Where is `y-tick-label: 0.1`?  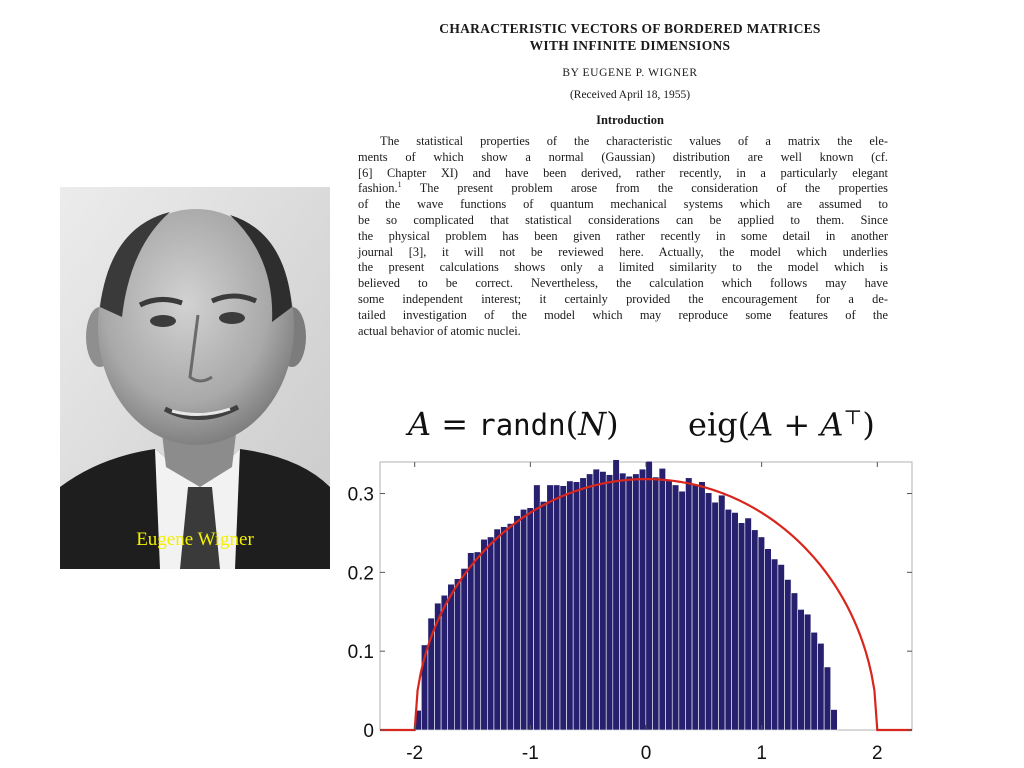 y-tick-label: 0.1 is located at coordinates (361, 652).